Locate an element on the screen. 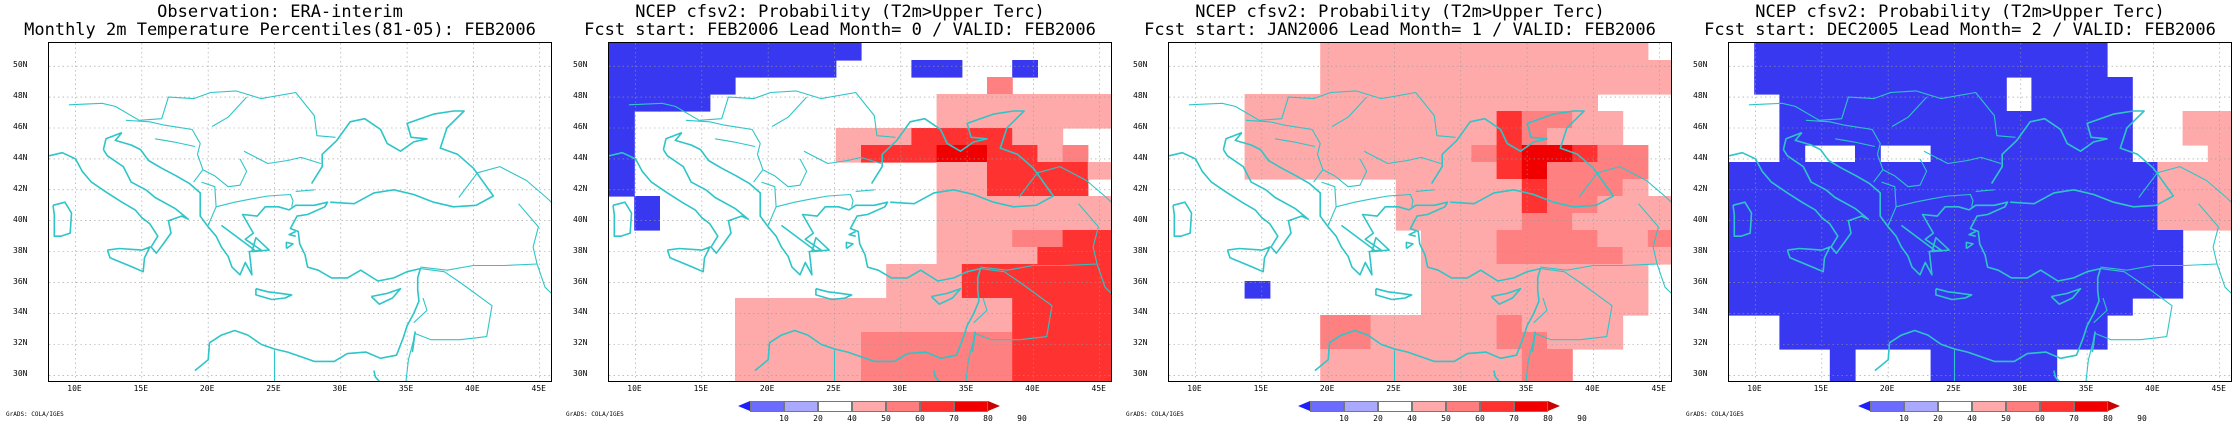 Image resolution: width=2240 pixels, height=423 pixels. colorbar-label: 90 is located at coordinates (1582, 418).